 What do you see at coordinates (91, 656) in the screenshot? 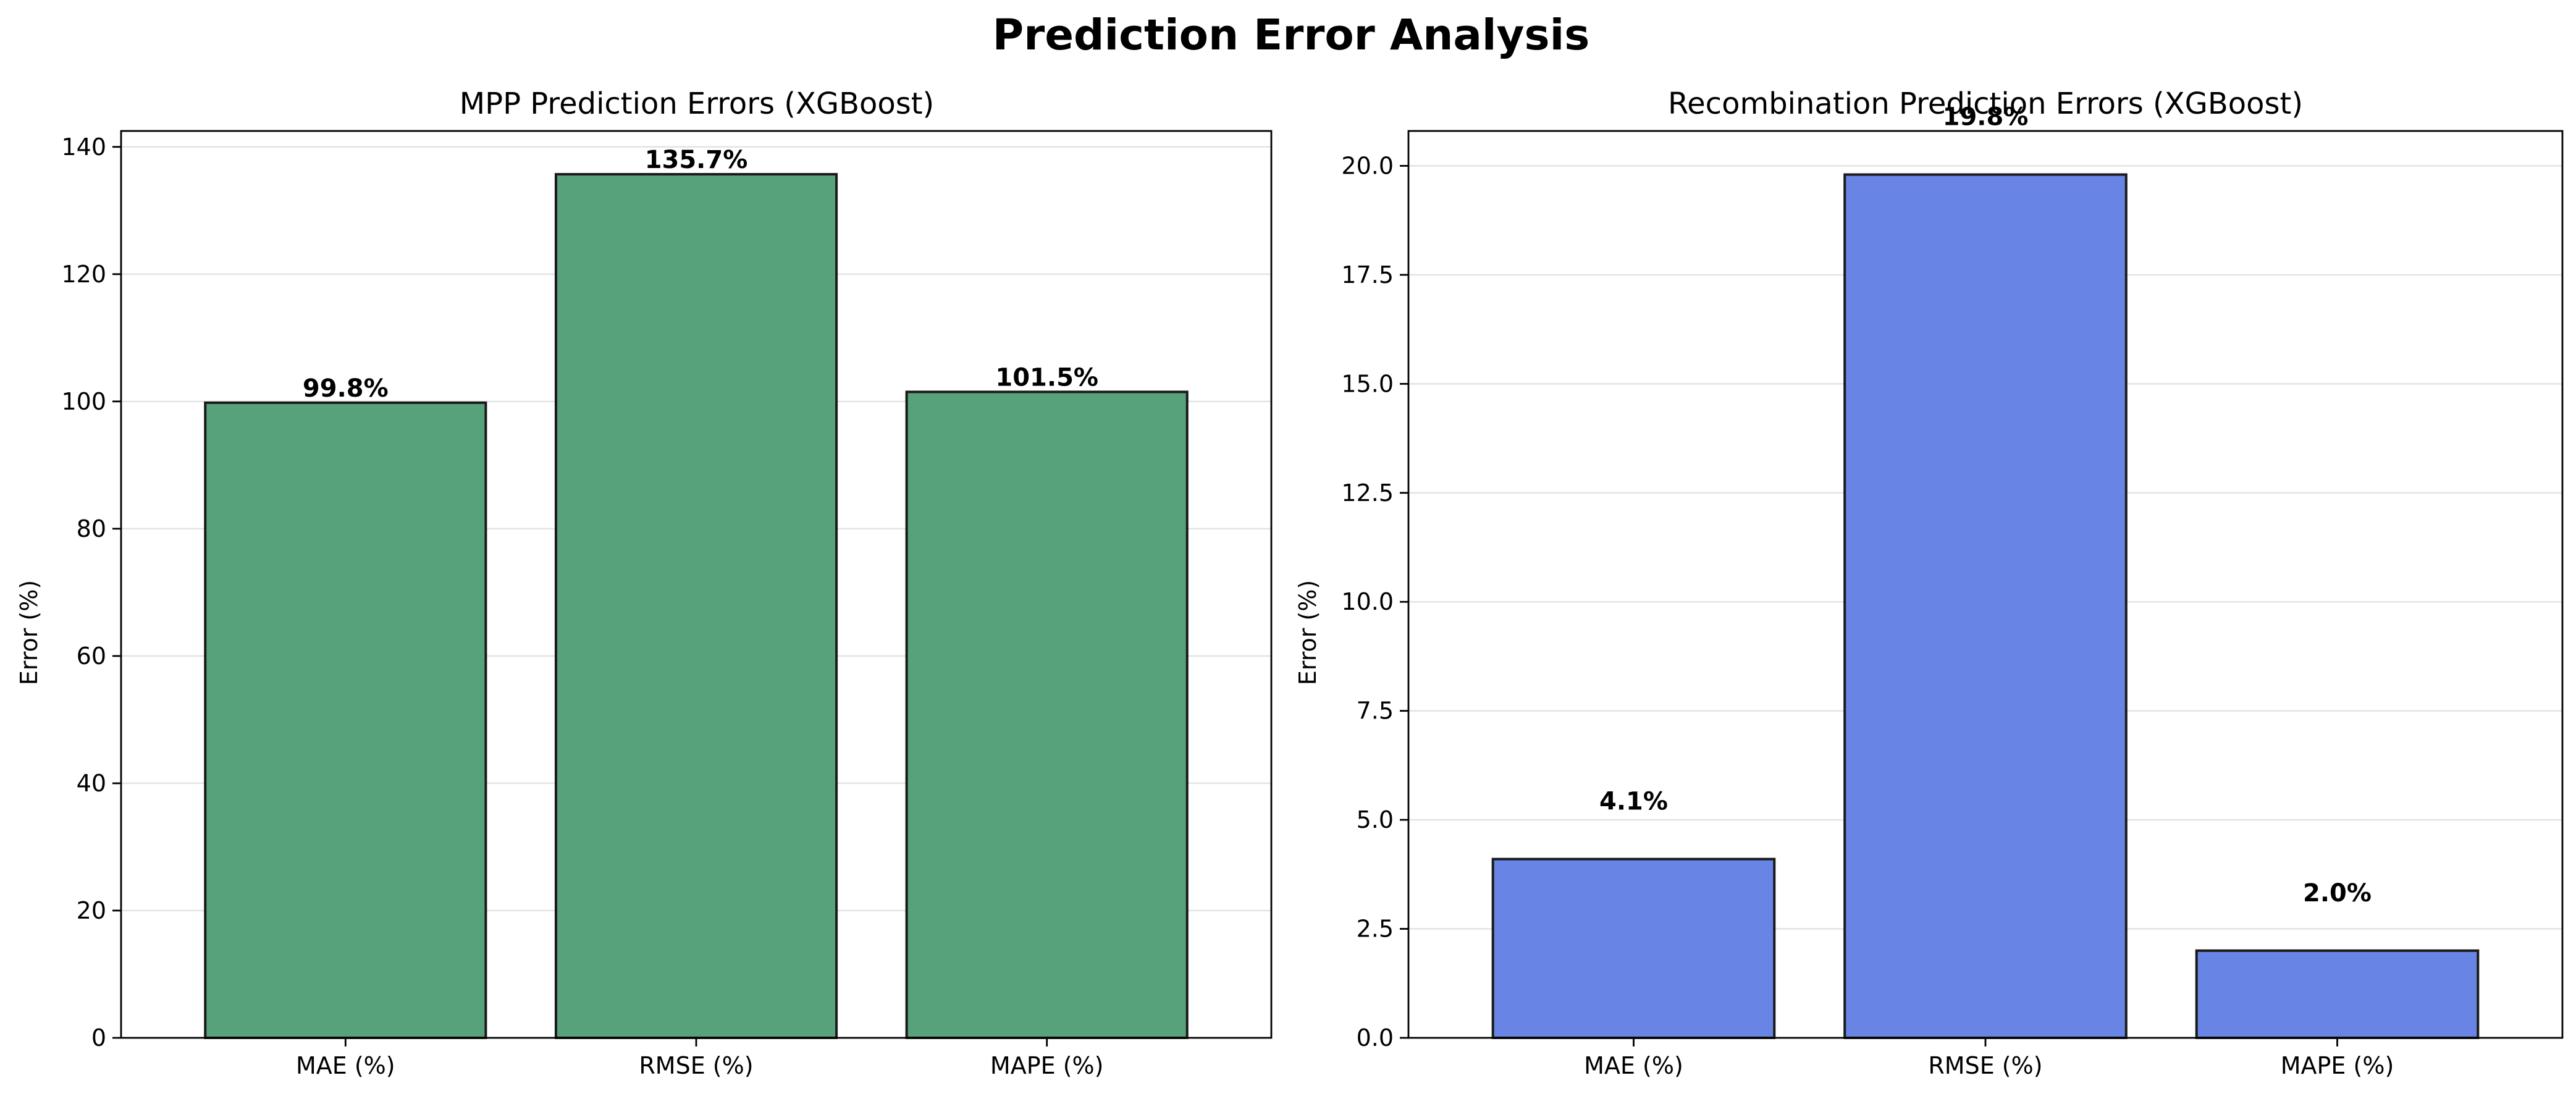
I see `y-tick-label: 60` at bounding box center [91, 656].